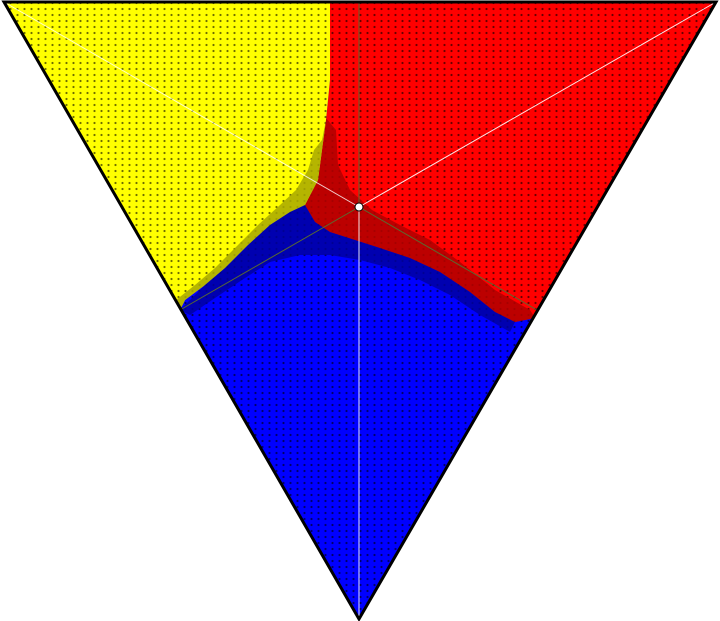 The height and width of the screenshot is (621, 720). What do you see at coordinates (269, 258) in the screenshot?
I see `divider-line-left` at bounding box center [269, 258].